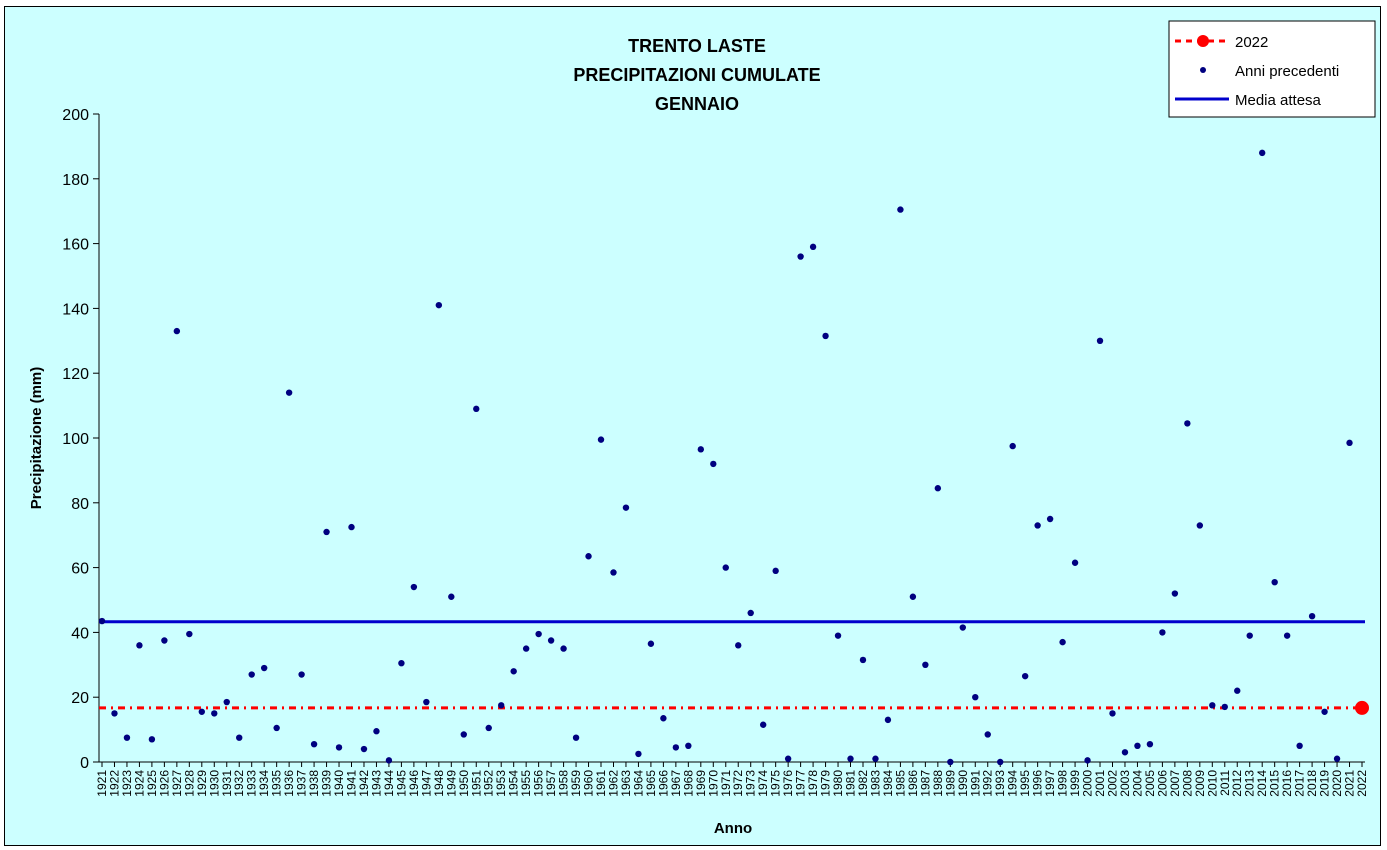  I want to click on data-point-1949, so click(451, 596).